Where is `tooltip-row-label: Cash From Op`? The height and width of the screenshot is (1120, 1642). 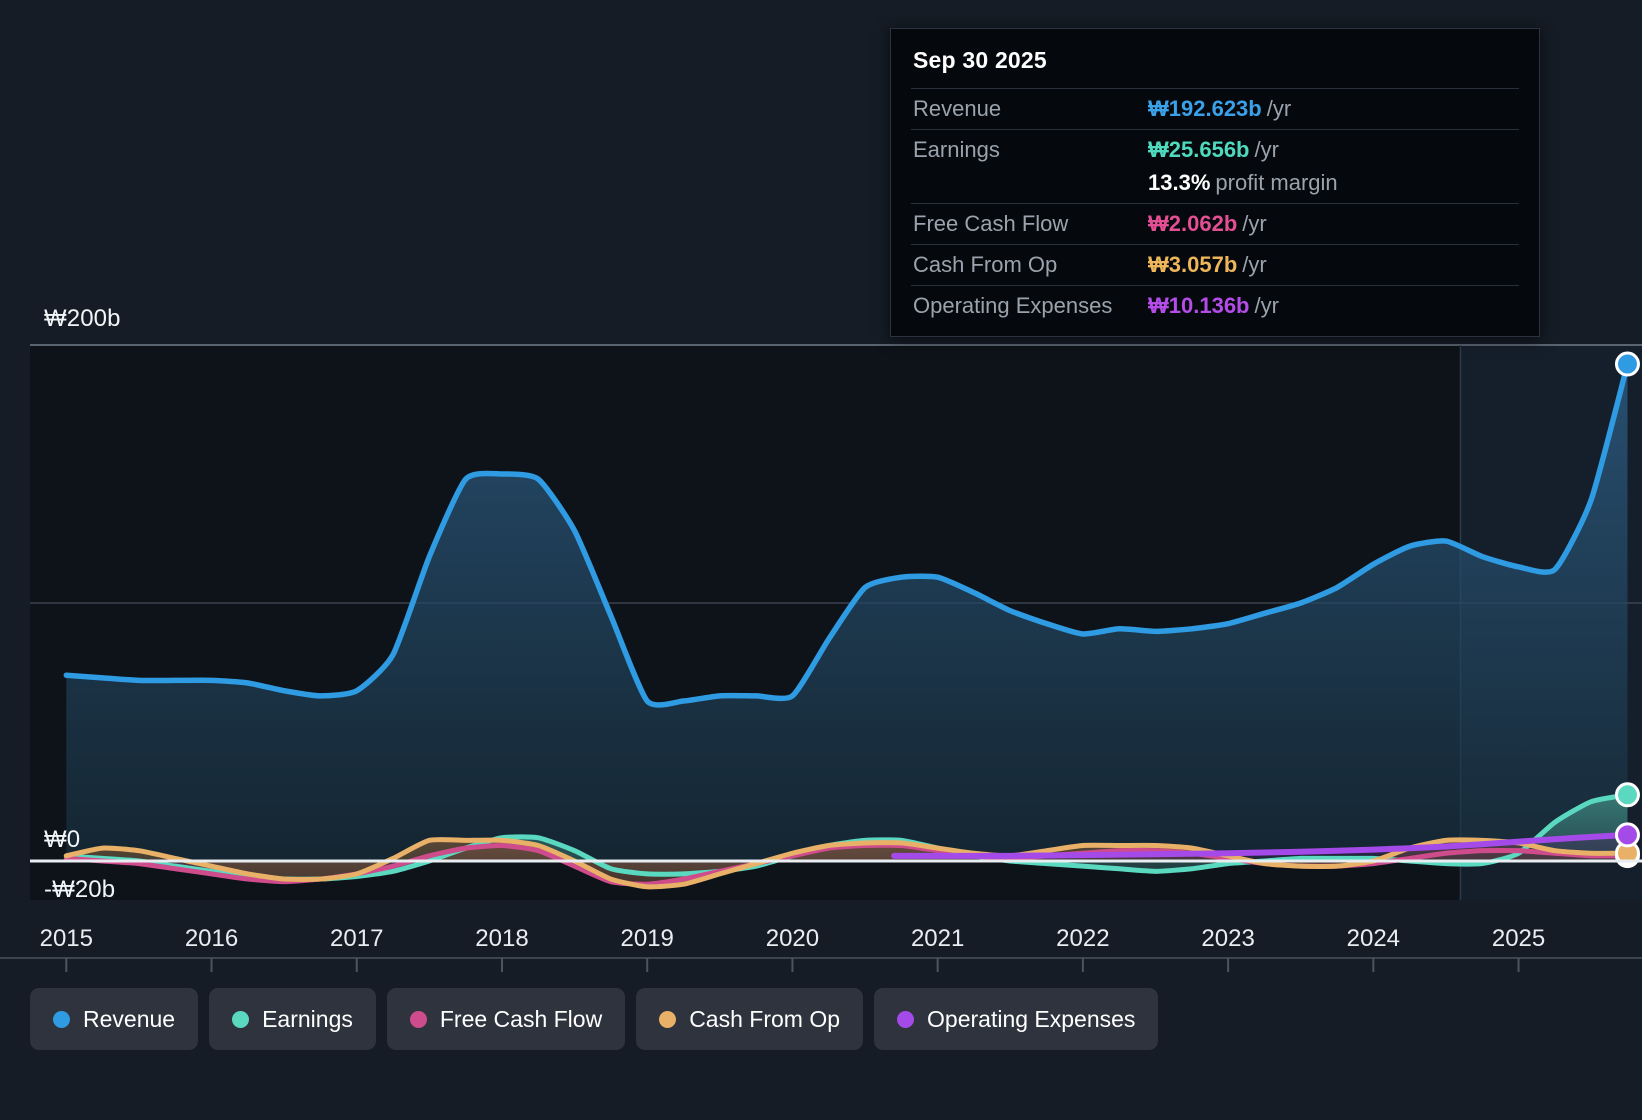 tooltip-row-label: Cash From Op is located at coordinates (985, 264).